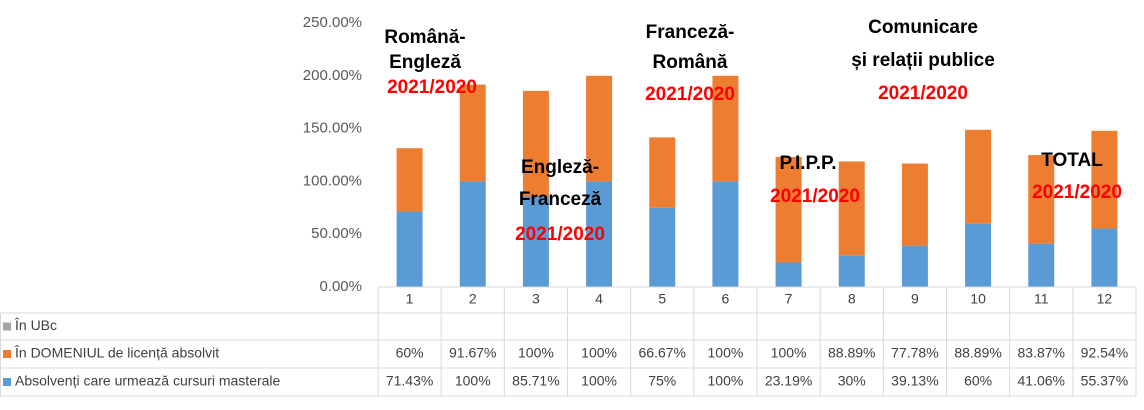 The width and height of the screenshot is (1144, 410). I want to click on table-value: 77.78%, so click(914, 353).